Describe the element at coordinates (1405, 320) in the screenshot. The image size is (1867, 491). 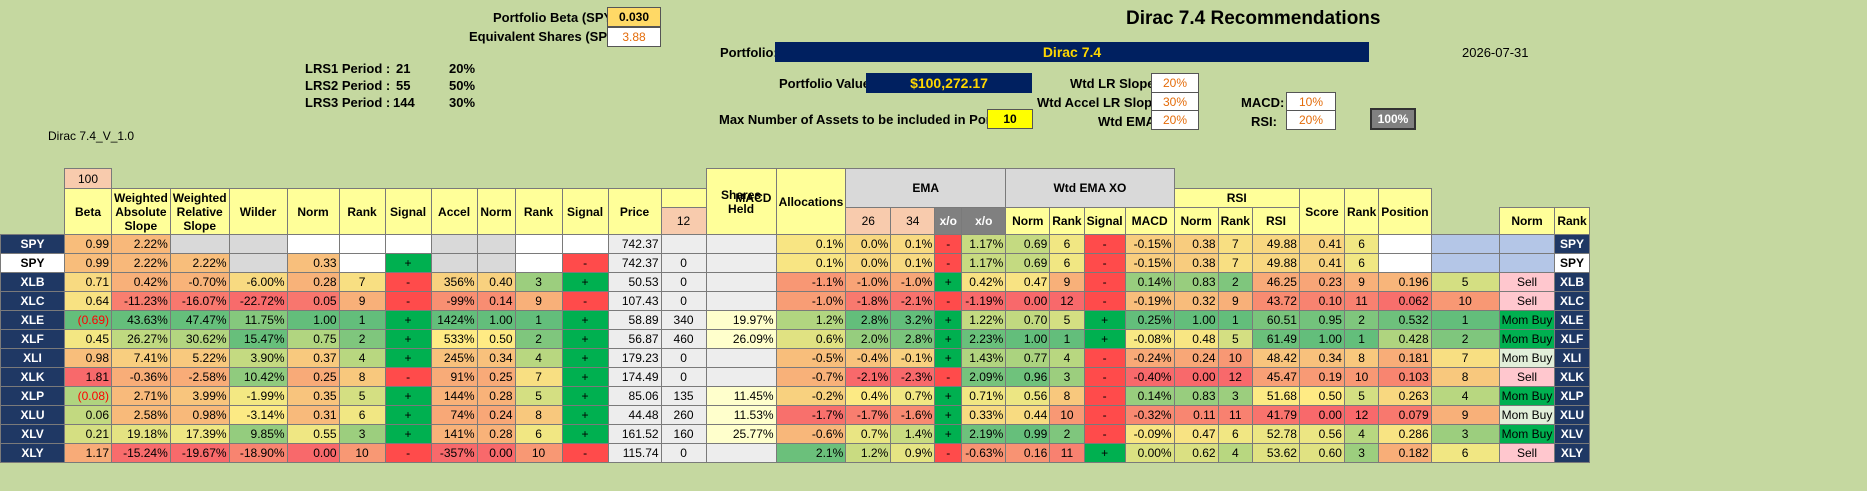
I see `score: 0.532` at that location.